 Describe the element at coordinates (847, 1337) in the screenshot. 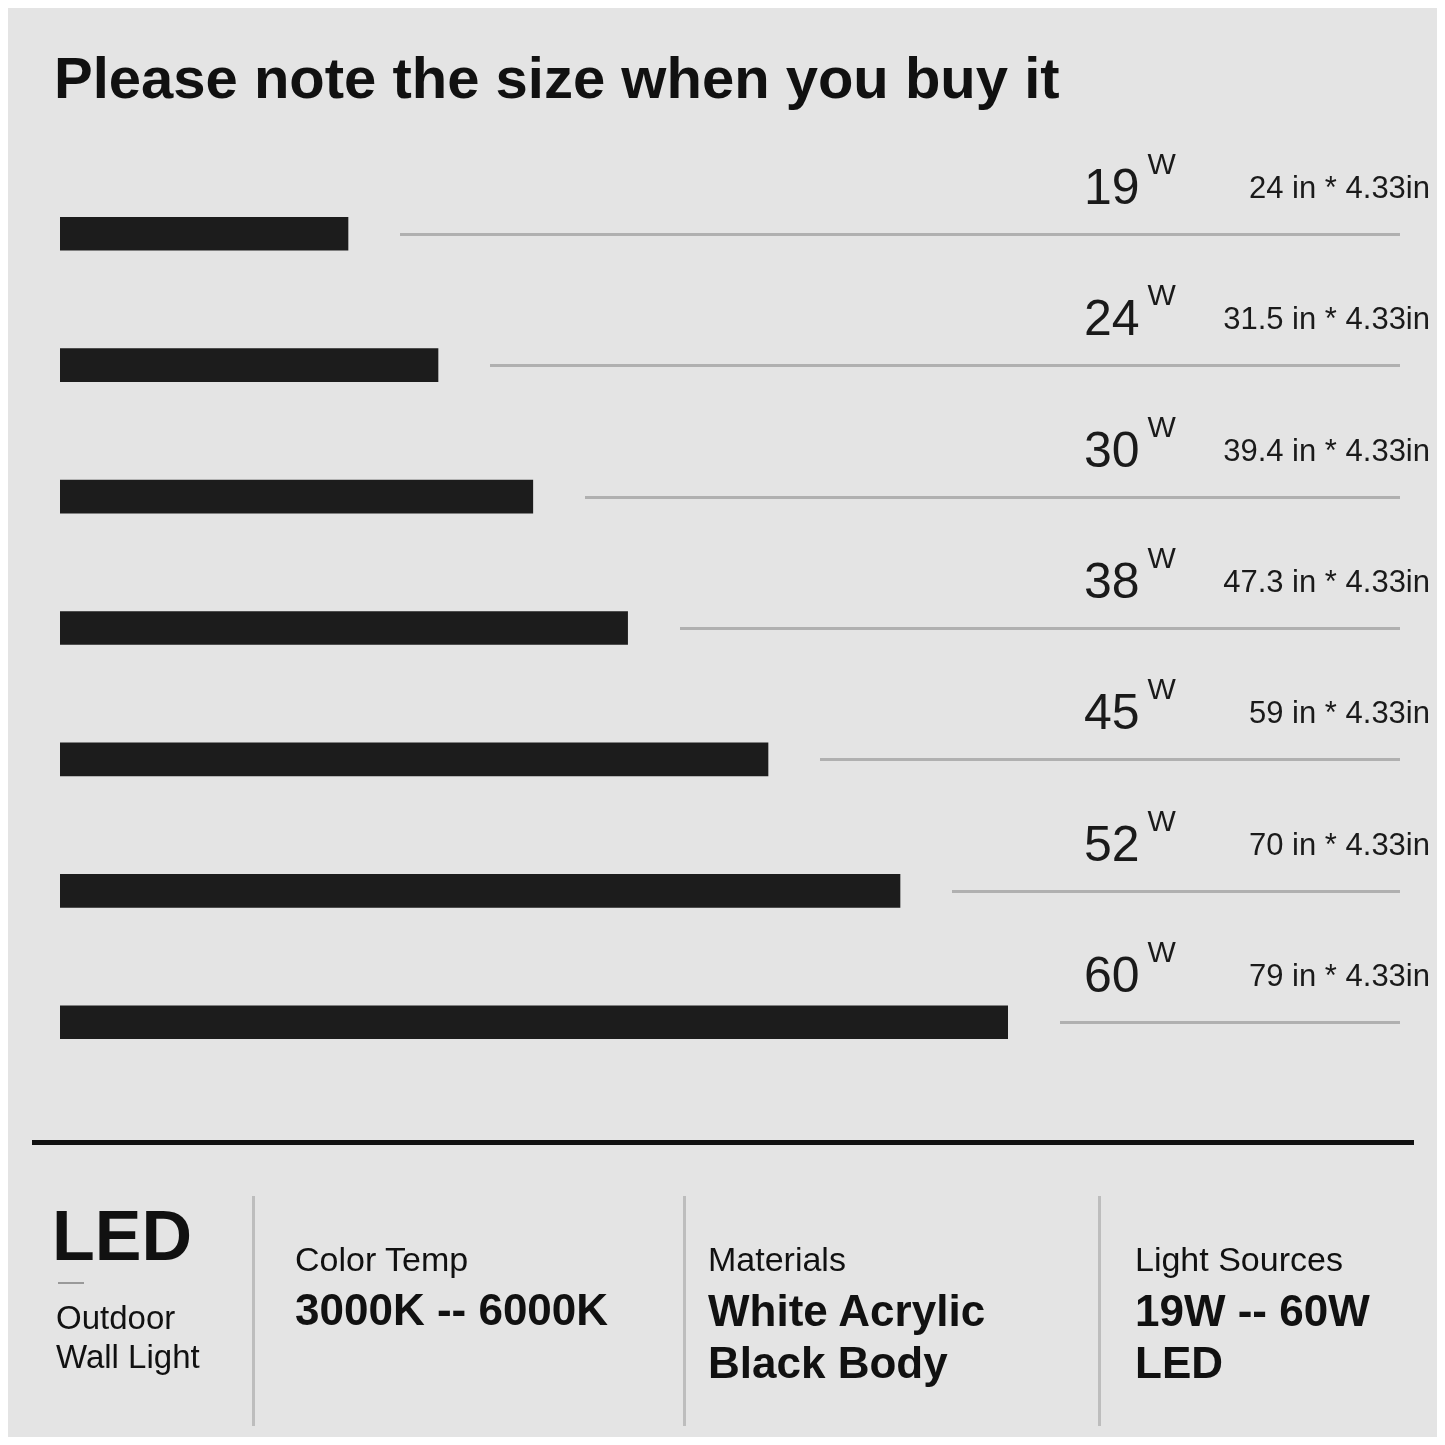

I see `text: White Acrylic Black Body` at that location.